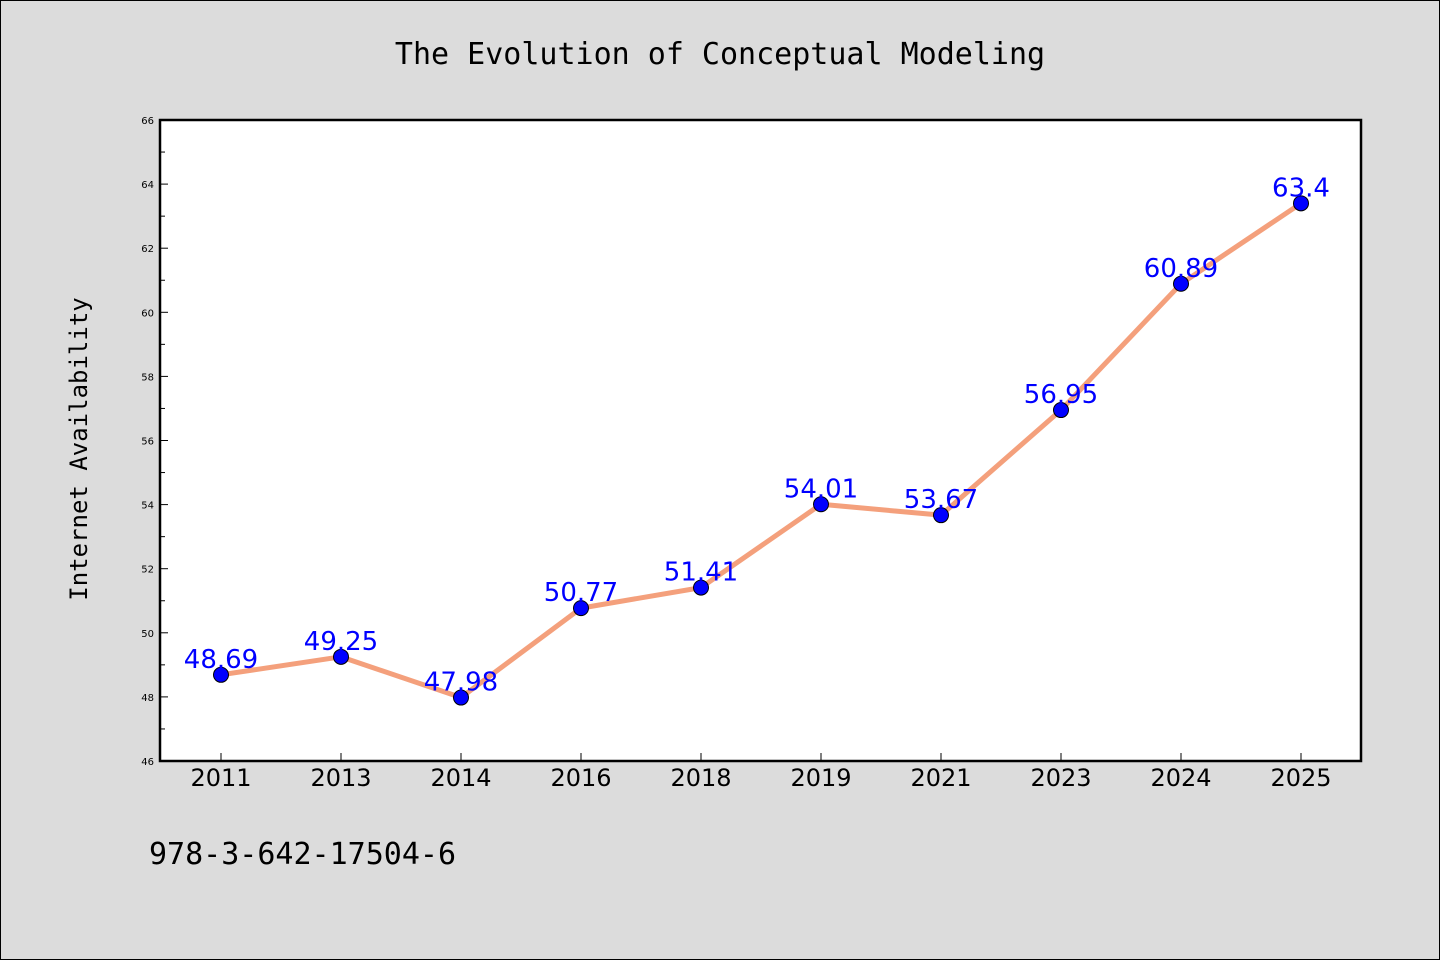  Describe the element at coordinates (147, 121) in the screenshot. I see `y-tick-label: 66` at that location.